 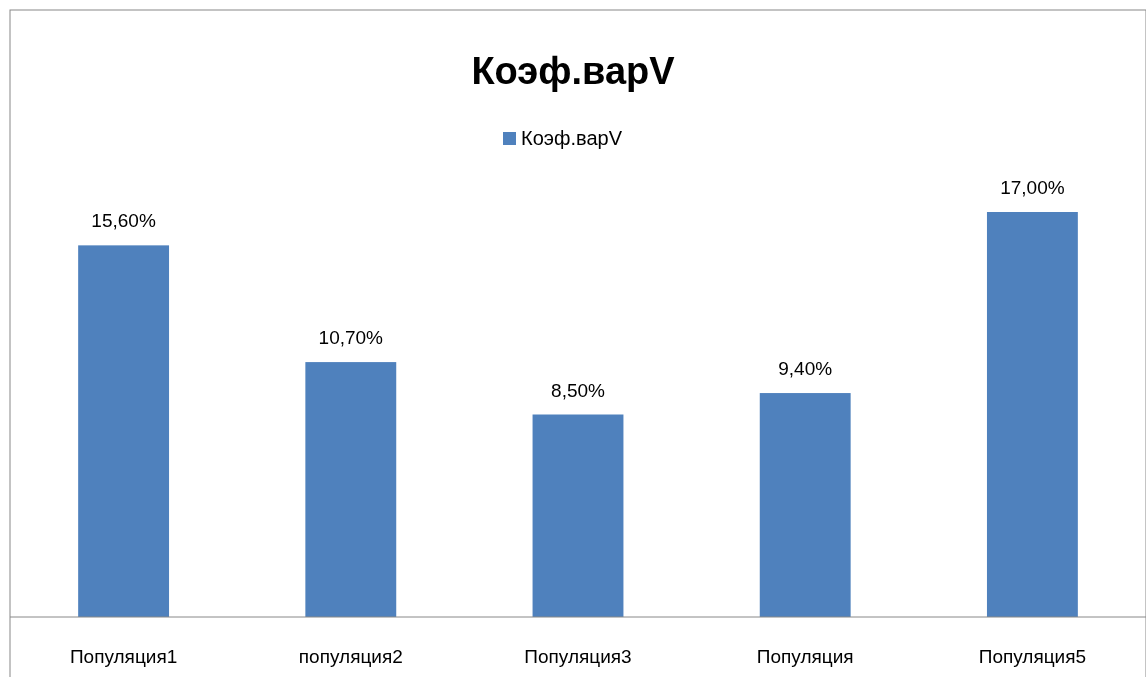 I want to click on x-tick-label: Популяция5, so click(x=1032, y=656).